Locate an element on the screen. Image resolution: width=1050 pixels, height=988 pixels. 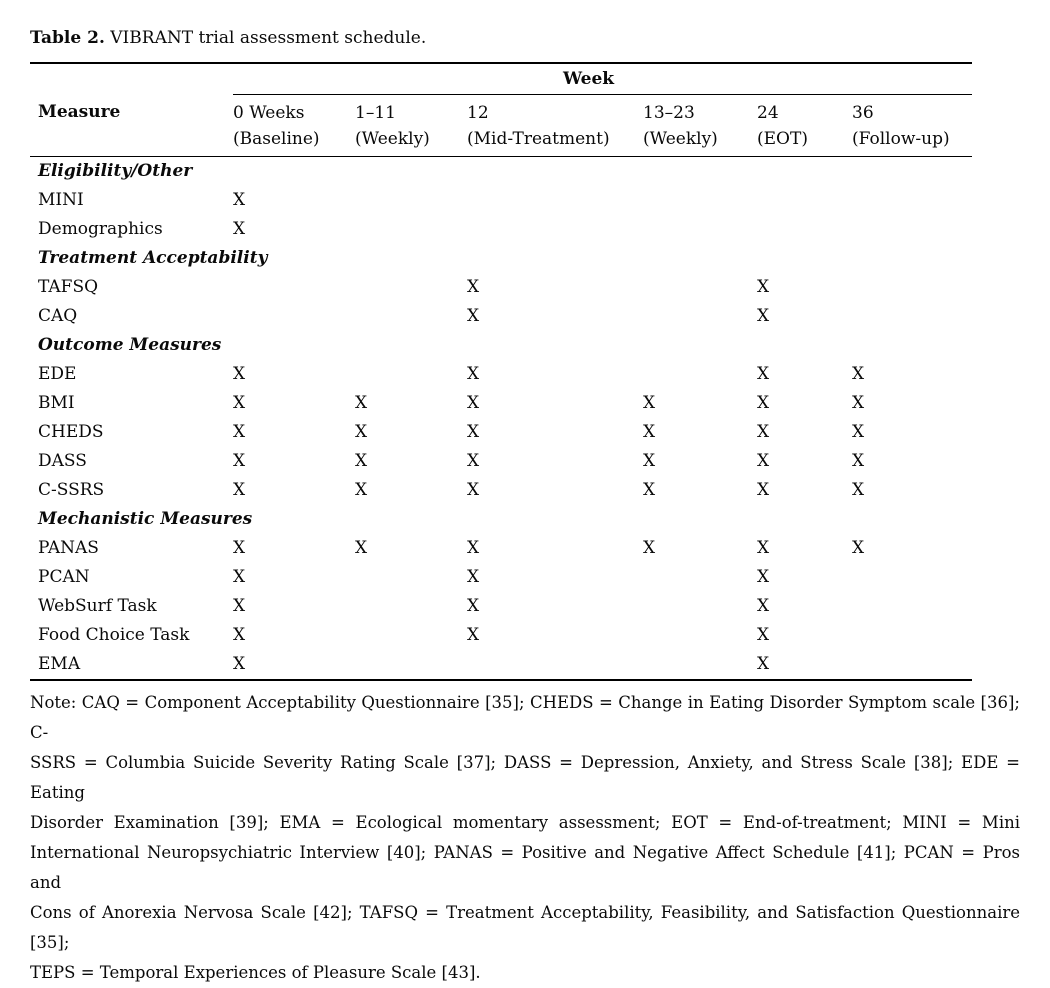
column-header-week12: 12 (Mid-Treatment) is located at coordinates (555, 125).